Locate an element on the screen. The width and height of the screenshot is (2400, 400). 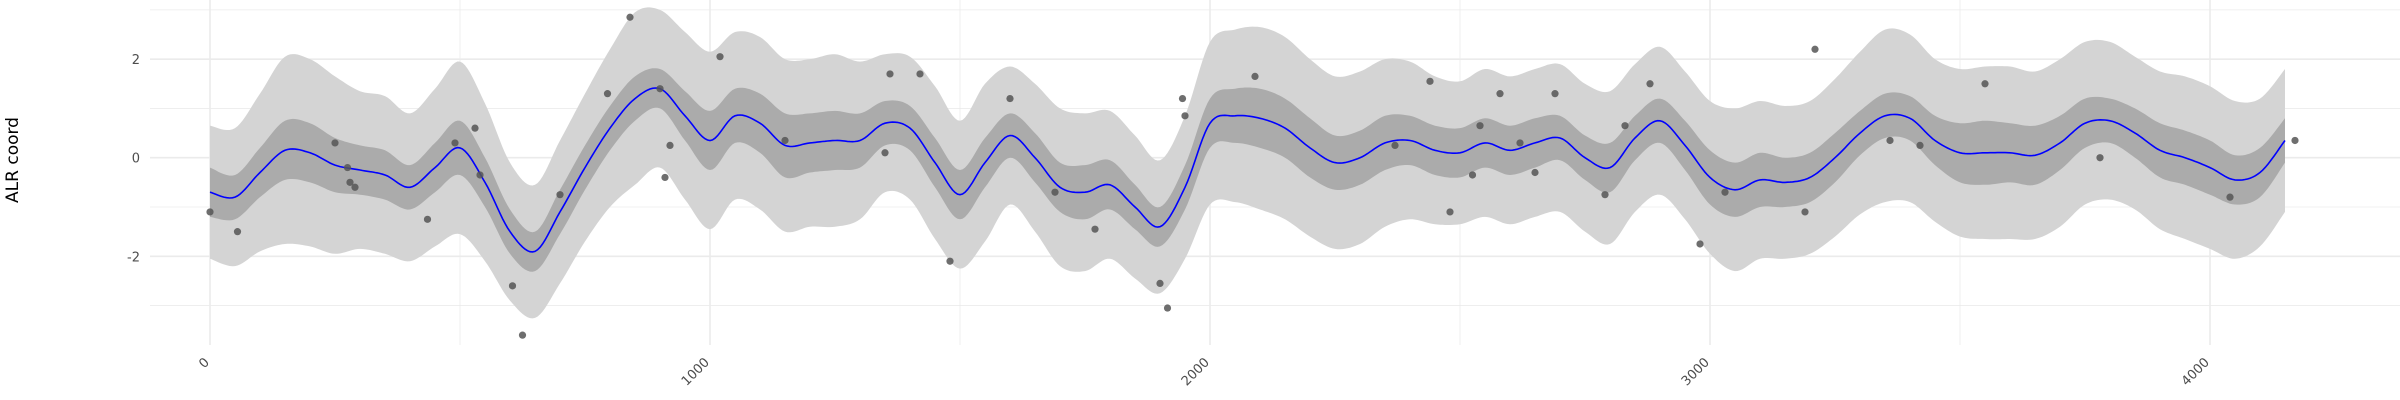
x-tick-label: 0 is located at coordinates (204, 363).